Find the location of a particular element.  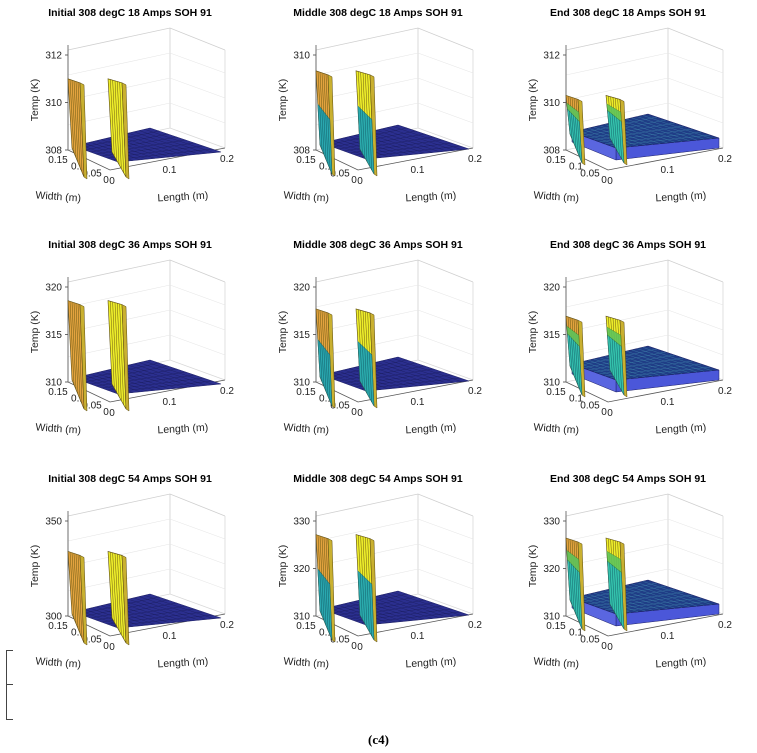

subplot-title: Initial 308 degC 18 Amps SOH 91 is located at coordinates (130, 13).